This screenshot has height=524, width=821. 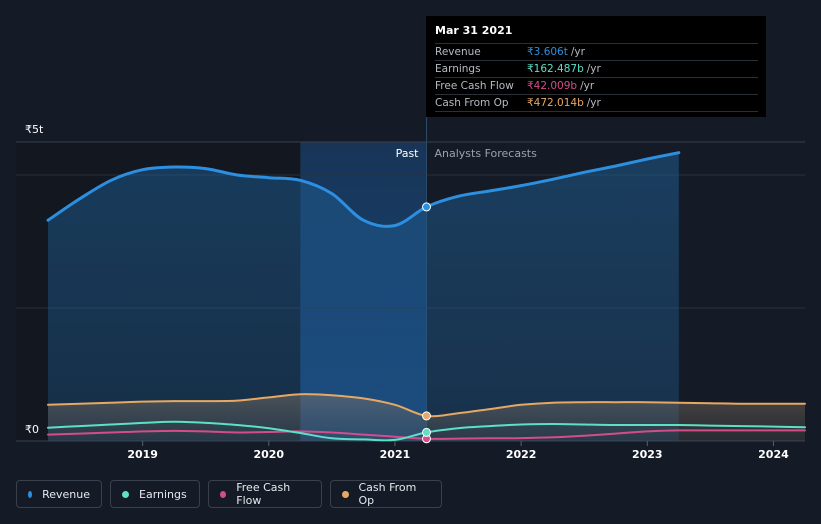 I want to click on tooltip-date: Mar 31 2021, so click(x=474, y=30).